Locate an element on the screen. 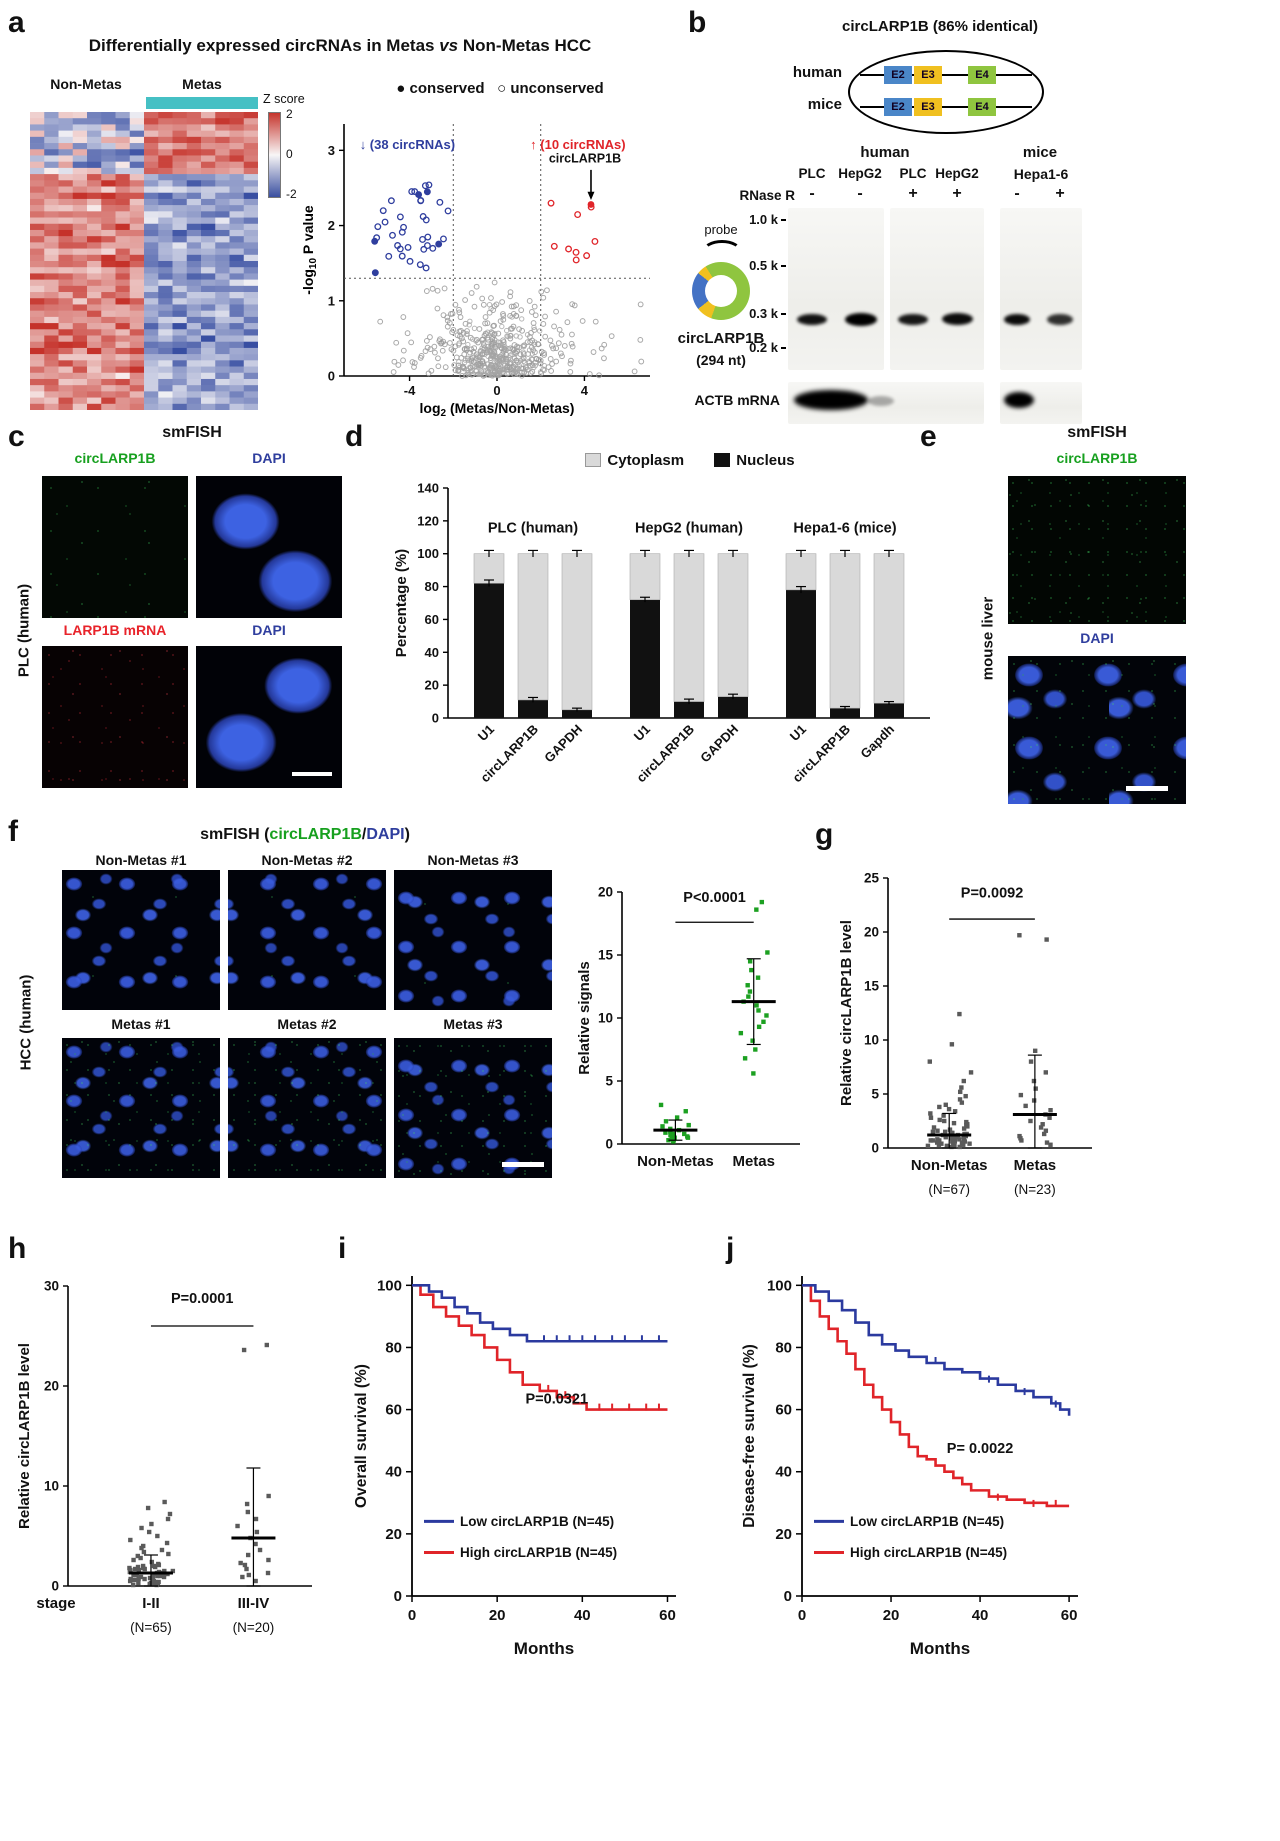 The height and width of the screenshot is (1841, 1280). c-label-dapi2: DAPI is located at coordinates (269, 630).